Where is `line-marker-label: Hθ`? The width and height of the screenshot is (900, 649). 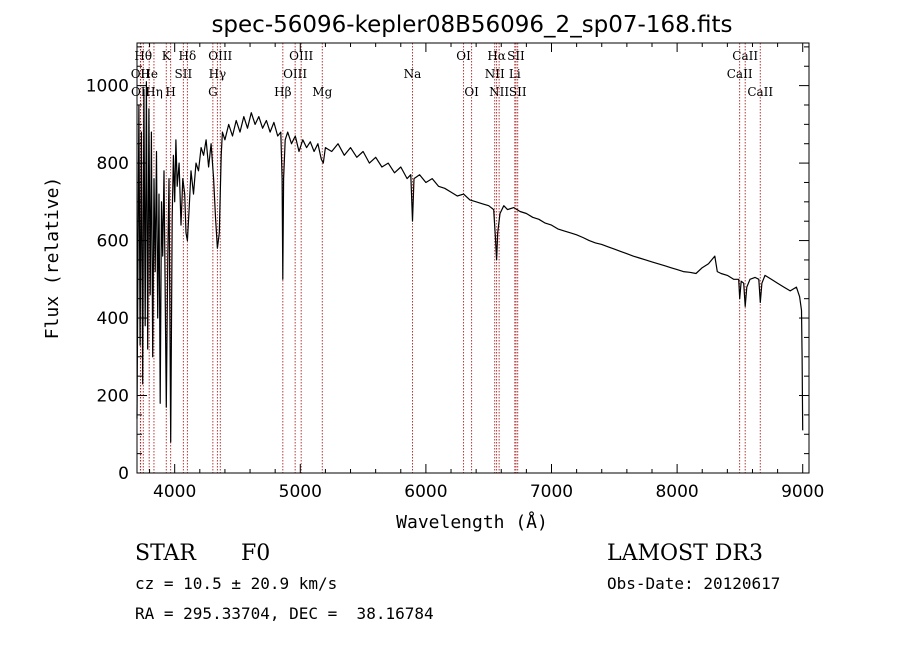 line-marker-label: Hθ is located at coordinates (143, 56).